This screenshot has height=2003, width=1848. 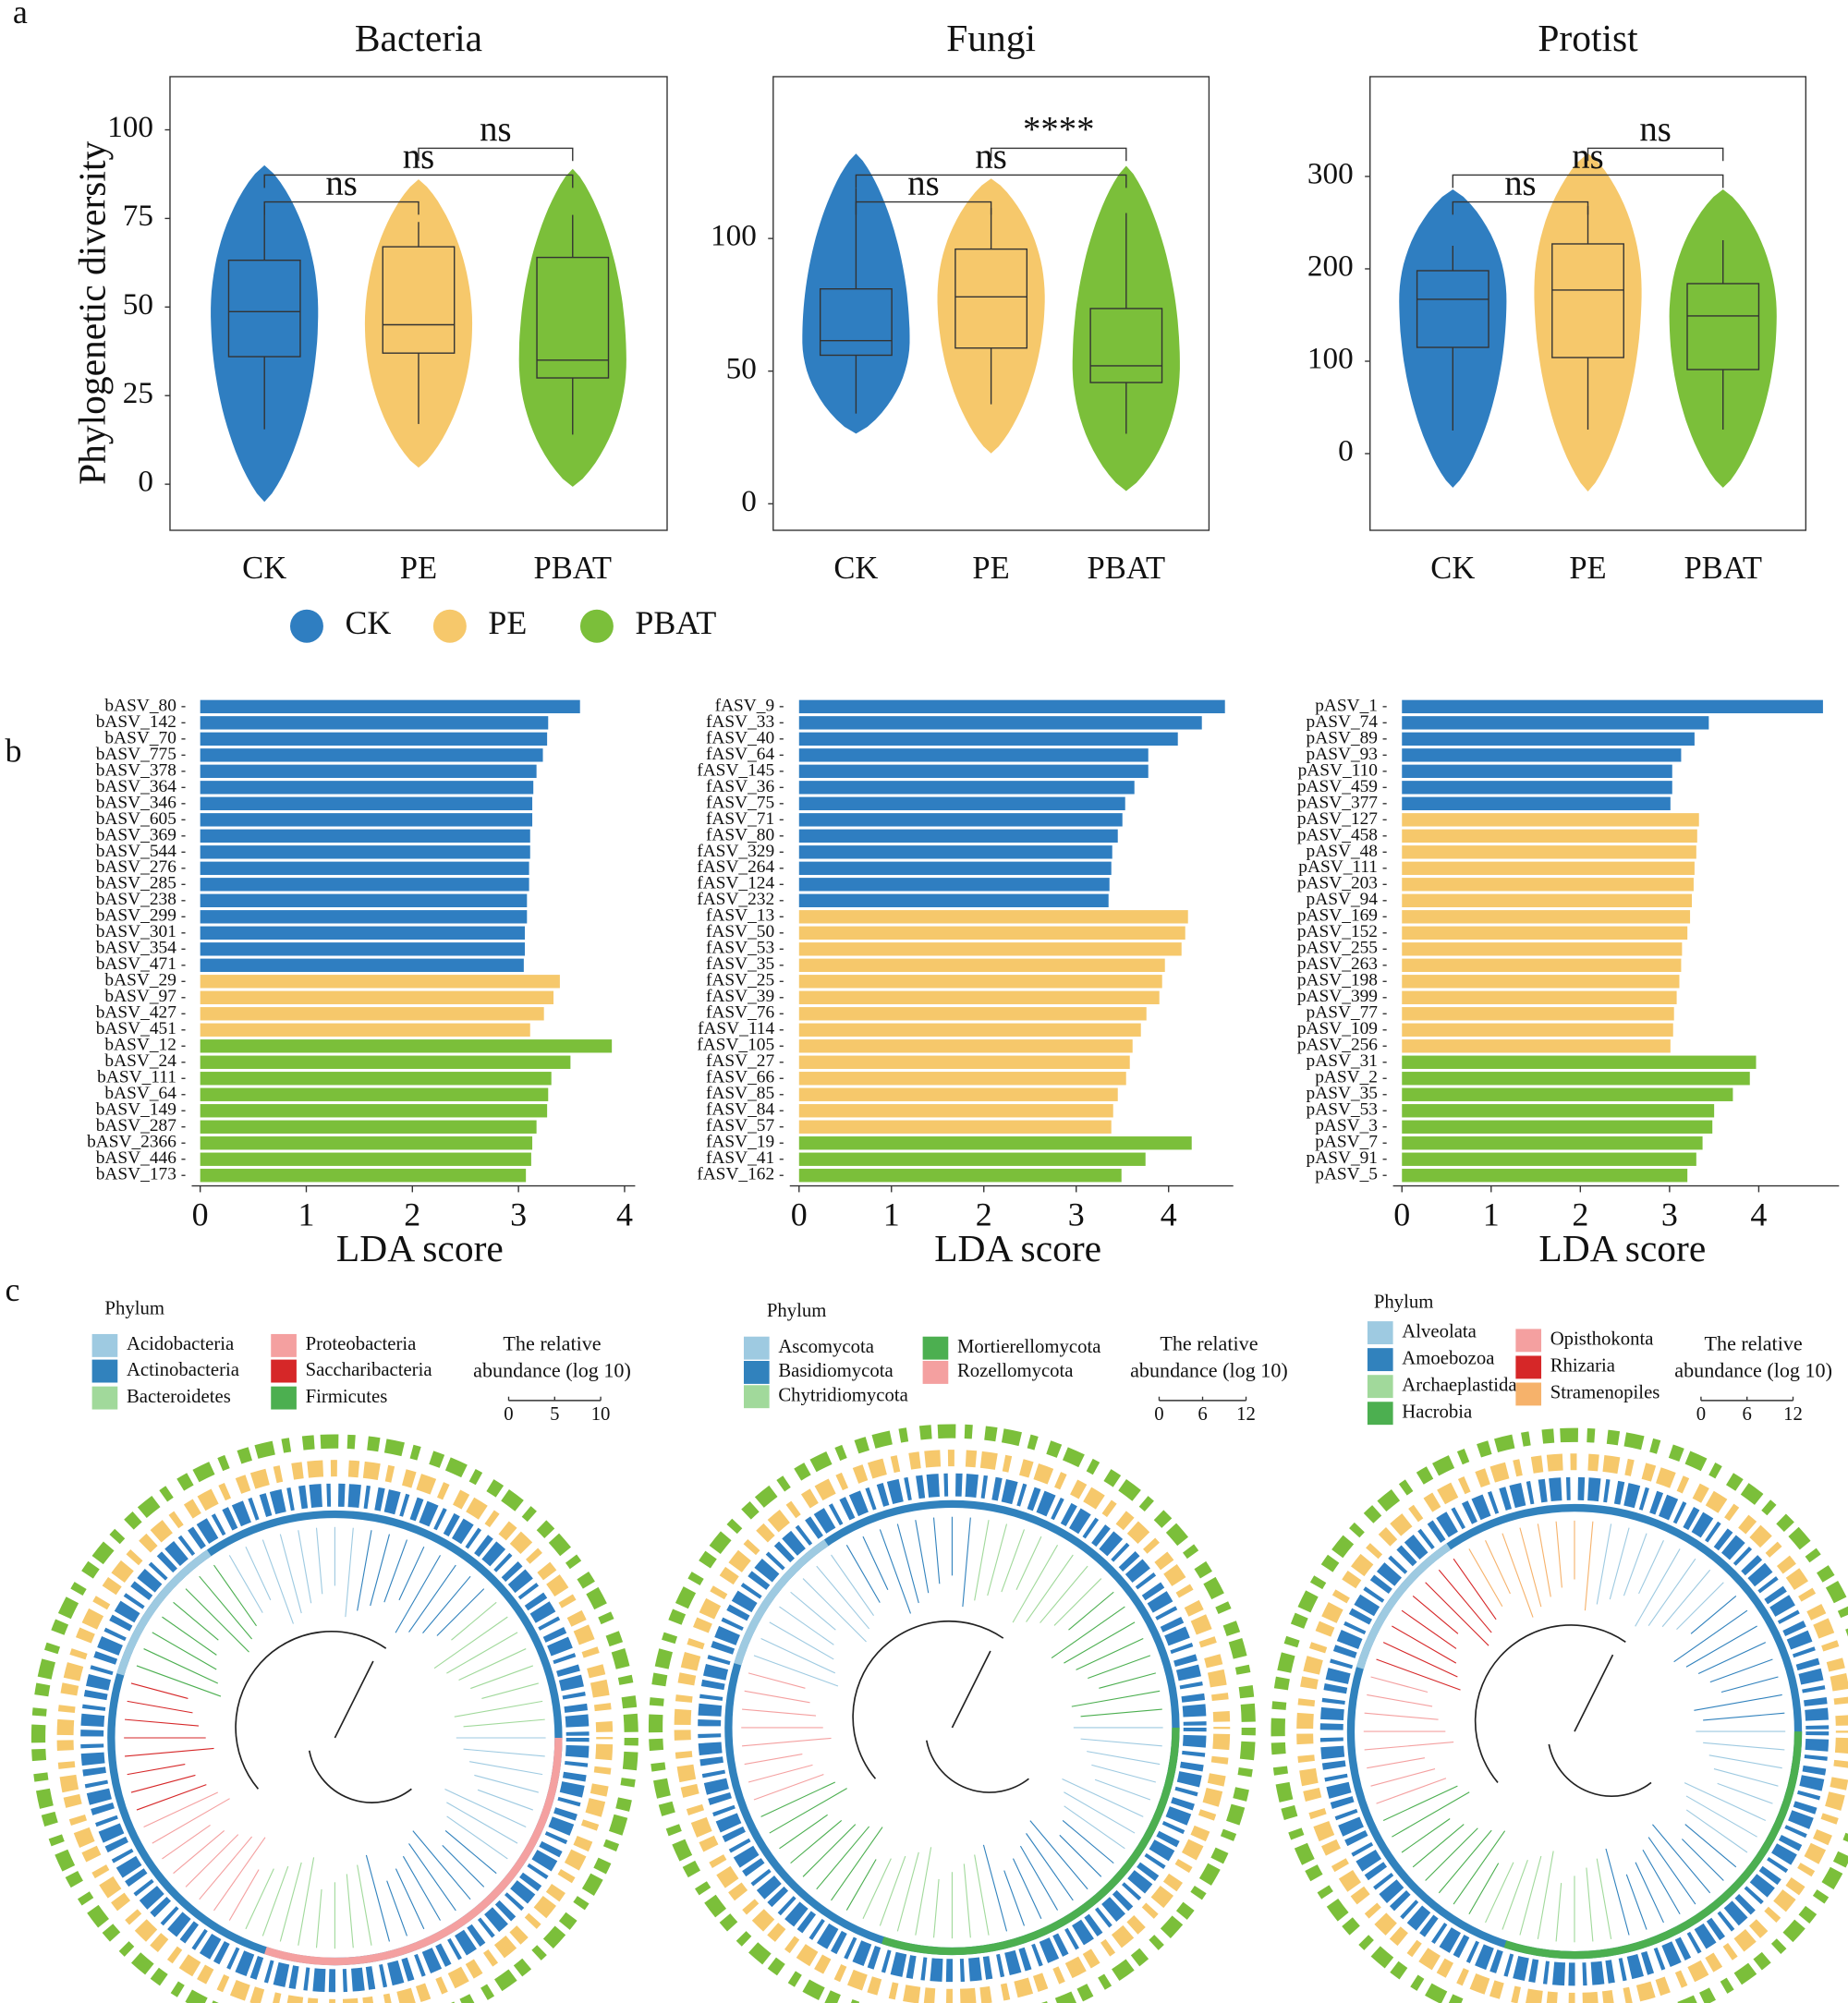 What do you see at coordinates (1437, 1412) in the screenshot?
I see `legend-label: Hacrobia` at bounding box center [1437, 1412].